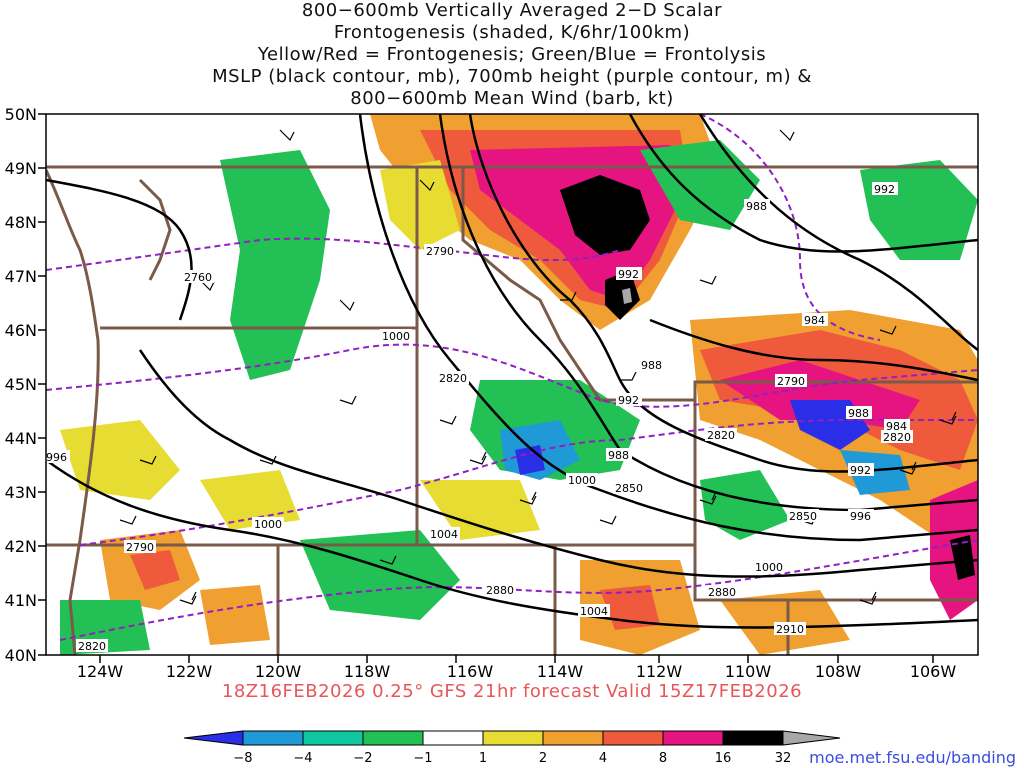 The image size is (1024, 768). What do you see at coordinates (21, 330) in the screenshot?
I see `lat-label: 46N` at bounding box center [21, 330].